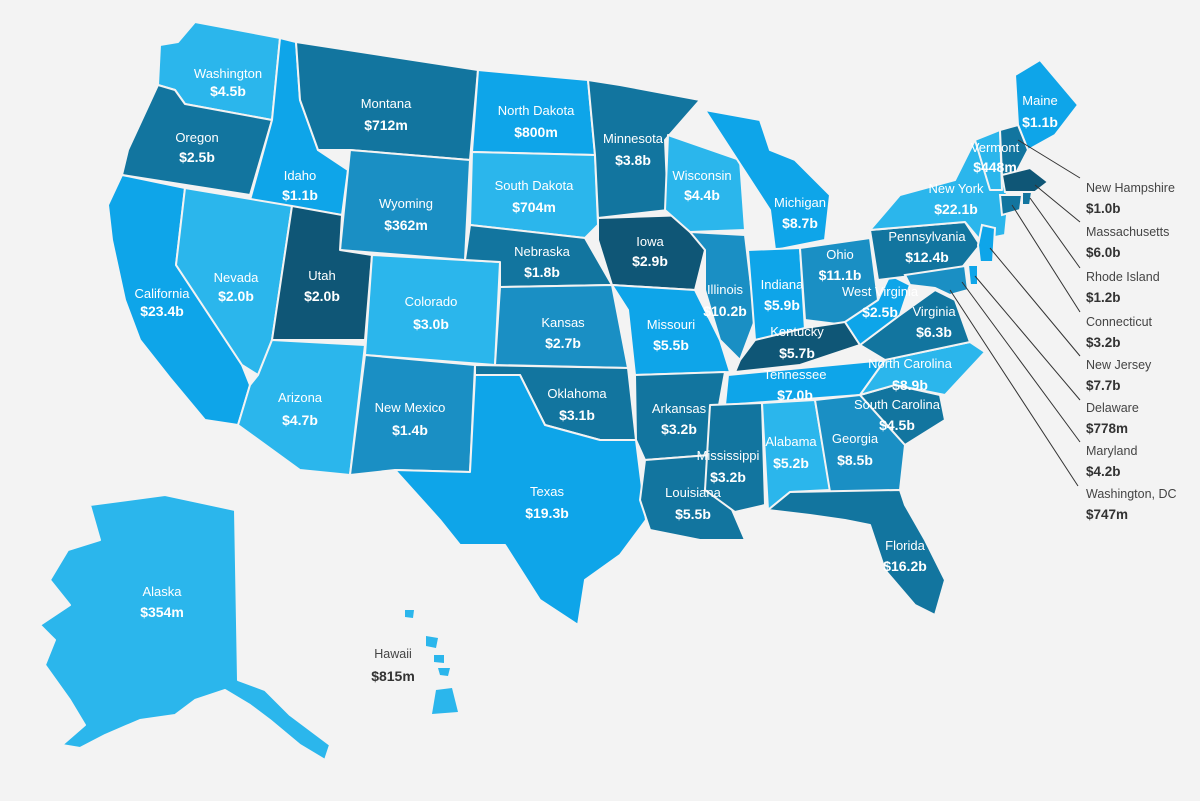 This screenshot has width=1200, height=801. Describe the element at coordinates (701, 175) in the screenshot. I see `label-wisconsin-name: Wisconsin` at that location.